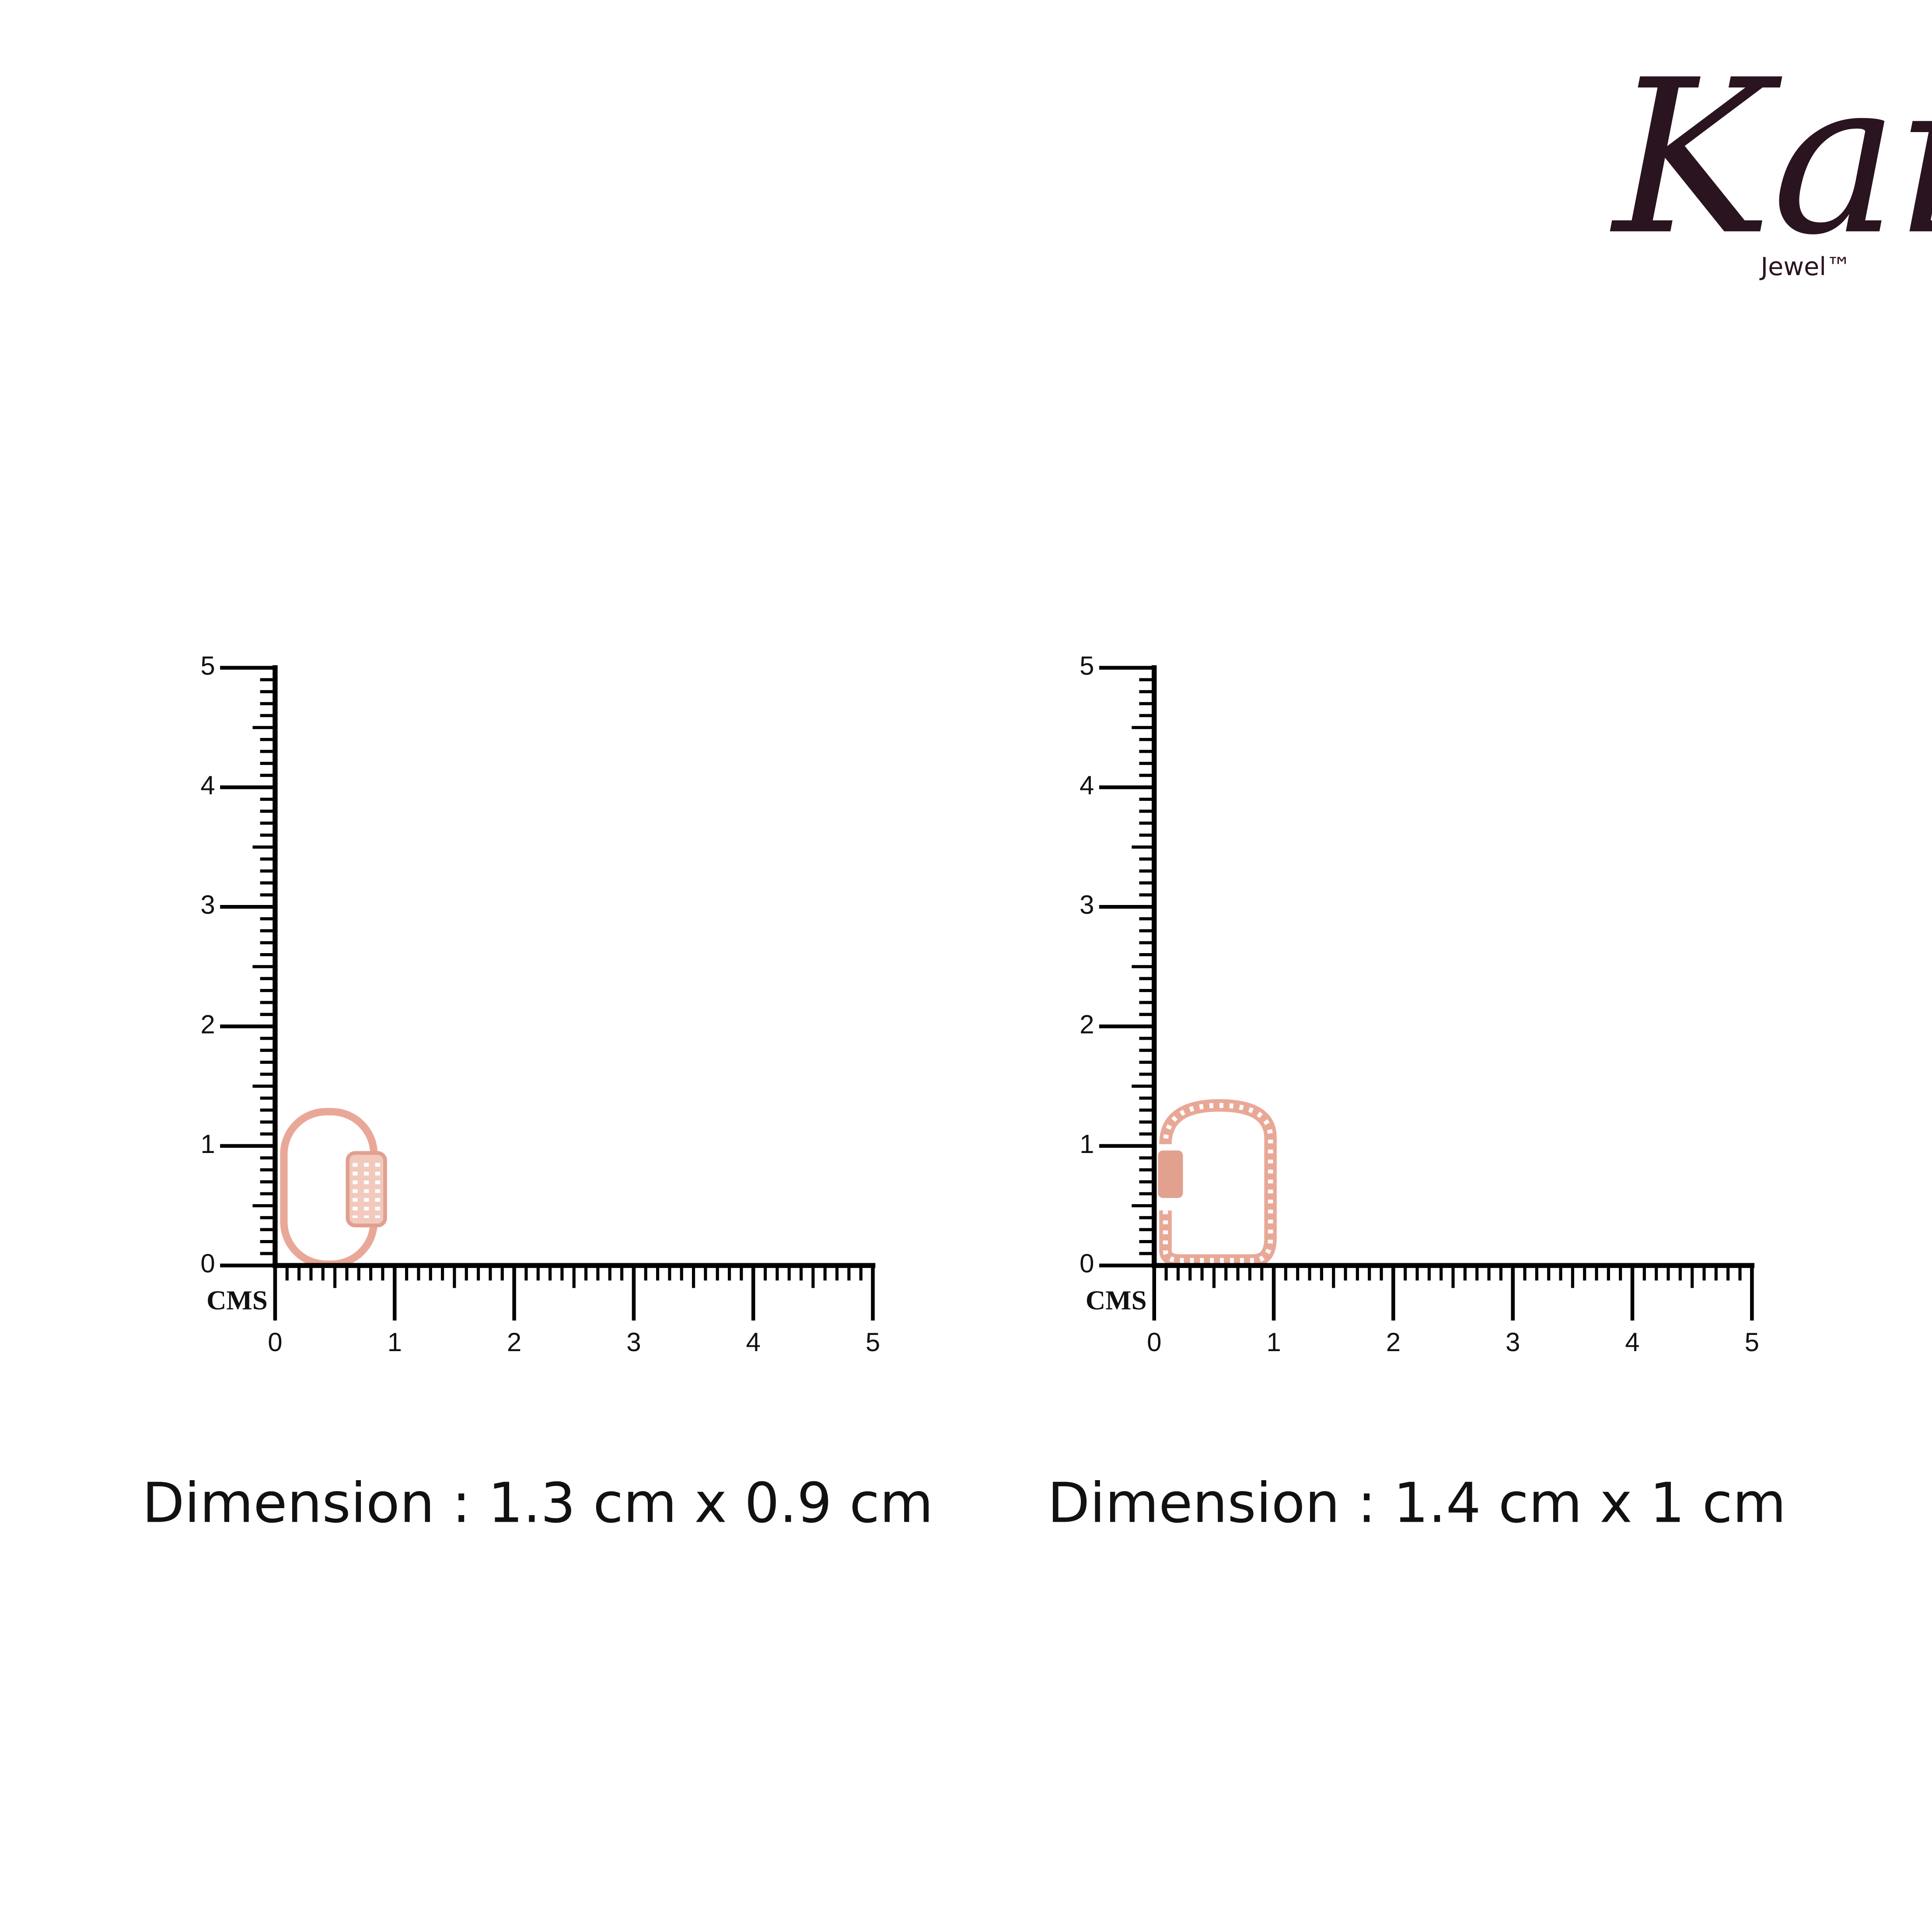  I want to click on item-right, so click(1218, 1183).